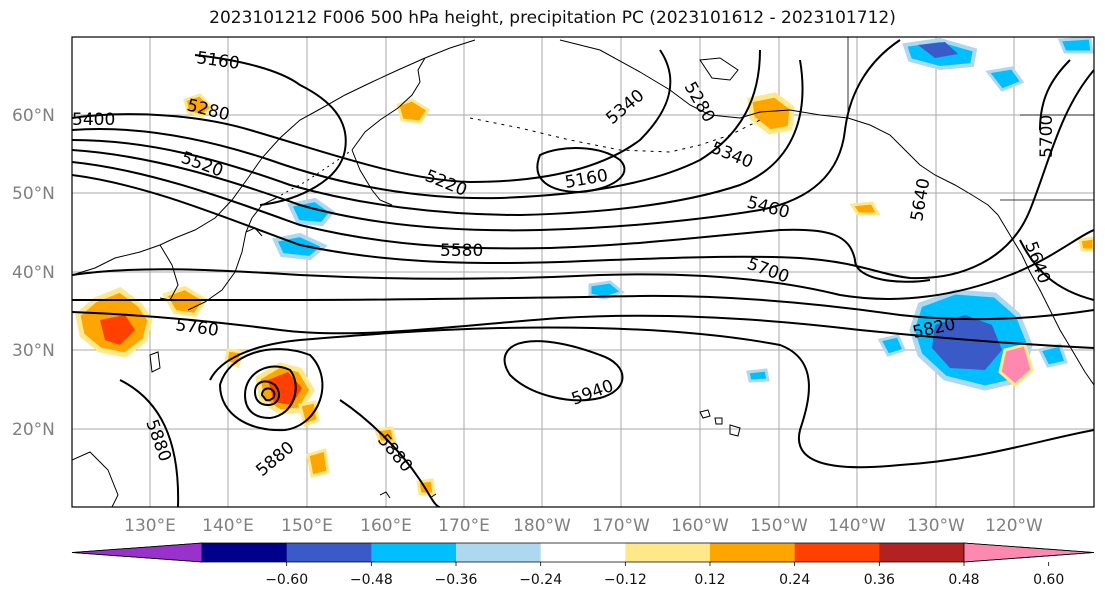  Describe the element at coordinates (286, 580) in the screenshot. I see `colorbar-tick-label: −0.60` at that location.